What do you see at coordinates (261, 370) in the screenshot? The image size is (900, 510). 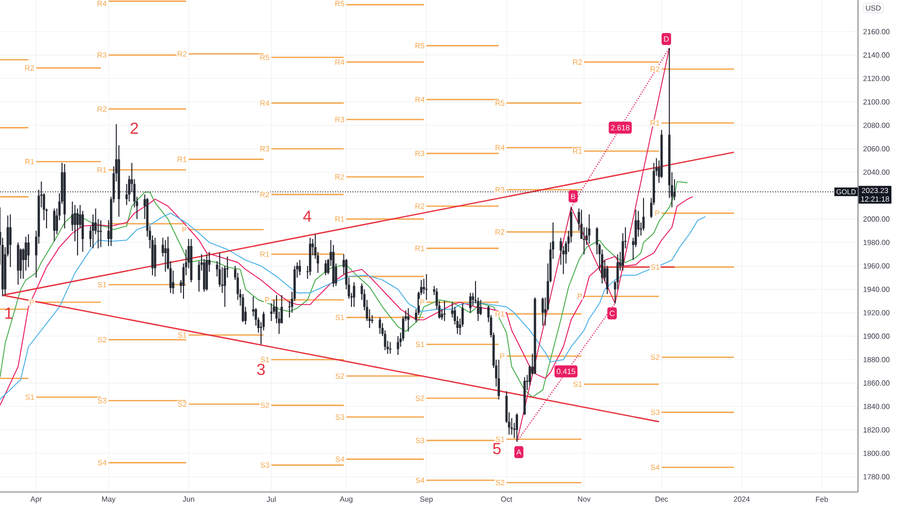 I see `annotation: 3` at bounding box center [261, 370].